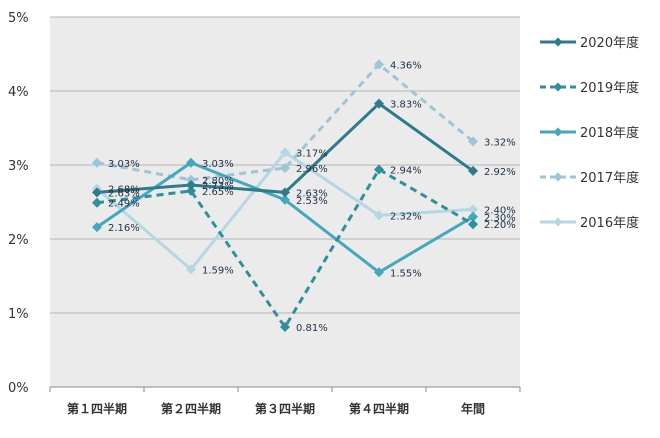 The image size is (660, 438). Describe the element at coordinates (406, 216) in the screenshot. I see `data-label: 2.32%` at that location.